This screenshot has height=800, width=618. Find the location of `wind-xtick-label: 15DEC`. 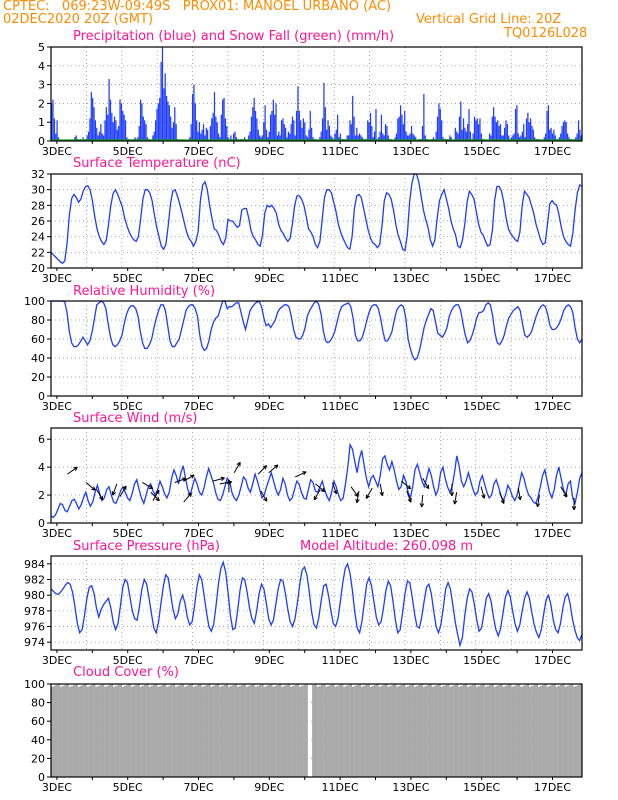

wind-xtick-label: 15DEC is located at coordinates (481, 533).